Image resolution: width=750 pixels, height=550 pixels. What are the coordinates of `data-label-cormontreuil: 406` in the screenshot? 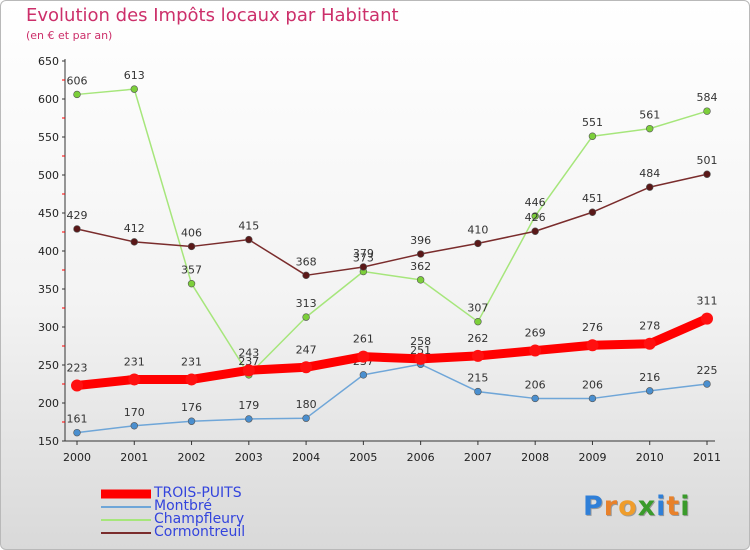 It's located at (191, 232).